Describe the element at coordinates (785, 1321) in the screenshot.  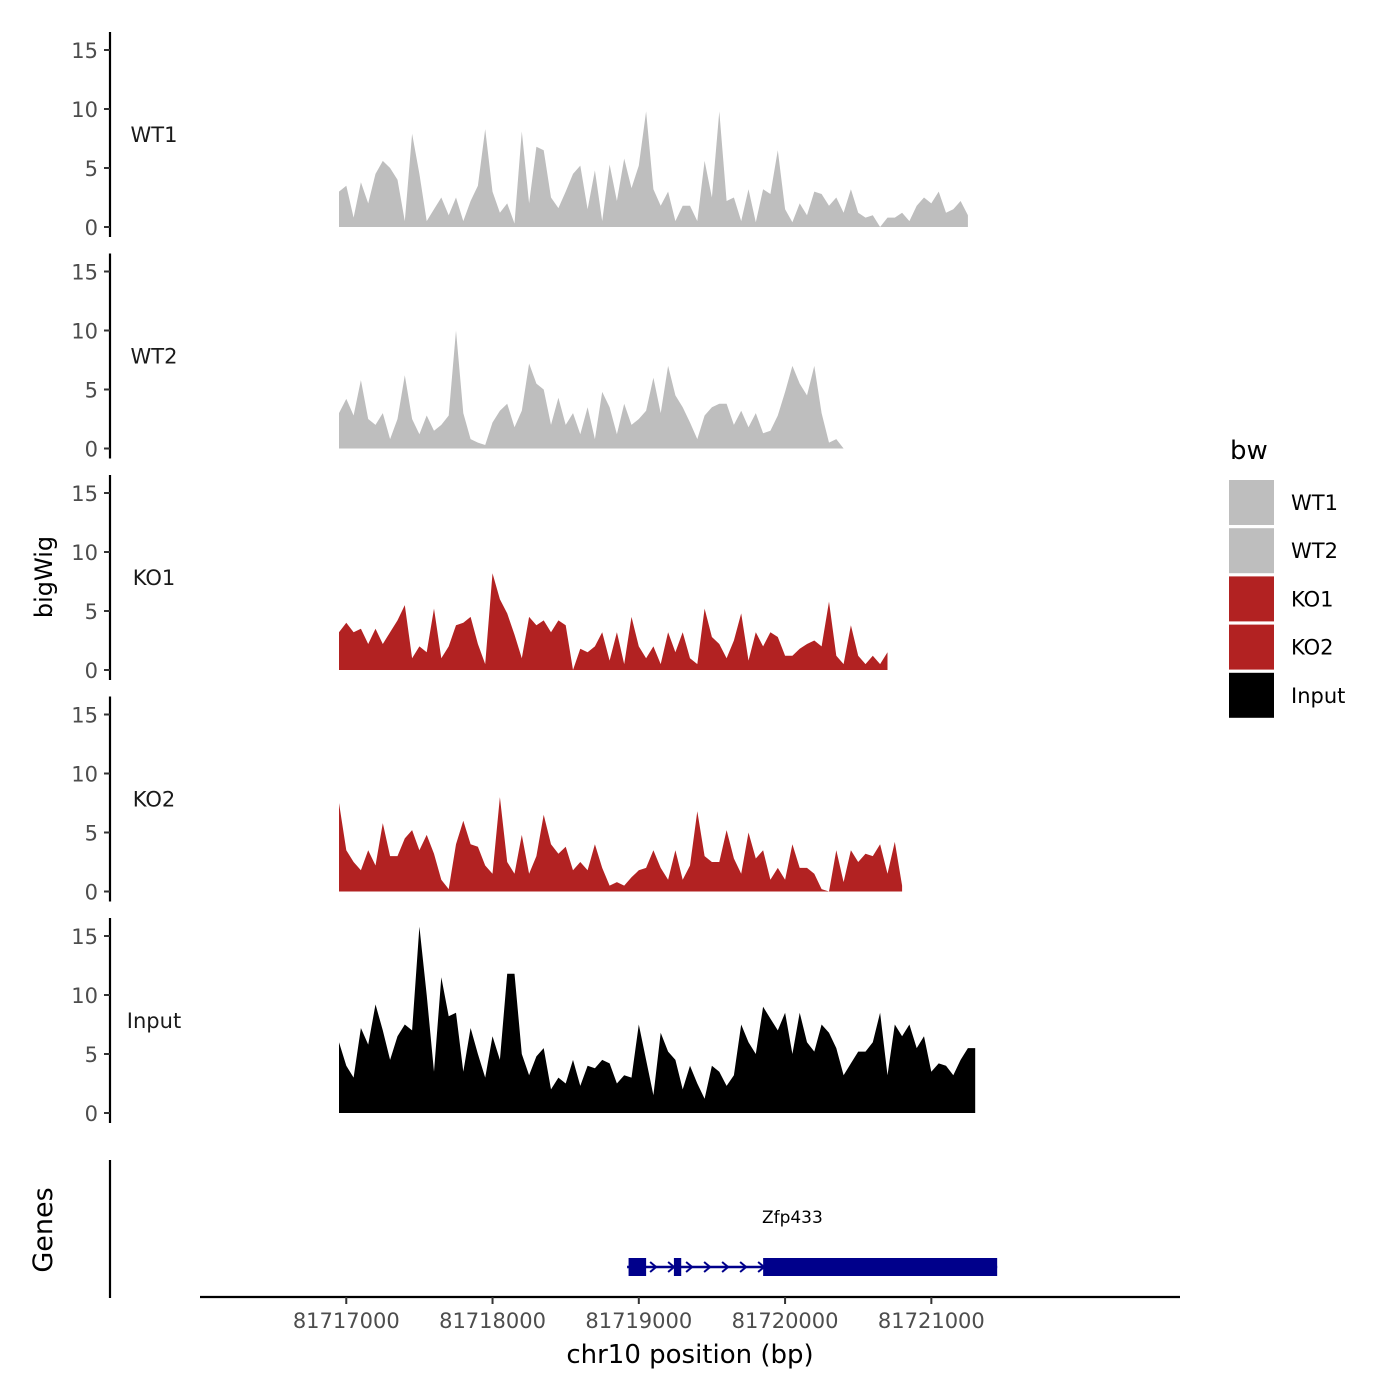
I see `x-tick-label: 81720000` at that location.